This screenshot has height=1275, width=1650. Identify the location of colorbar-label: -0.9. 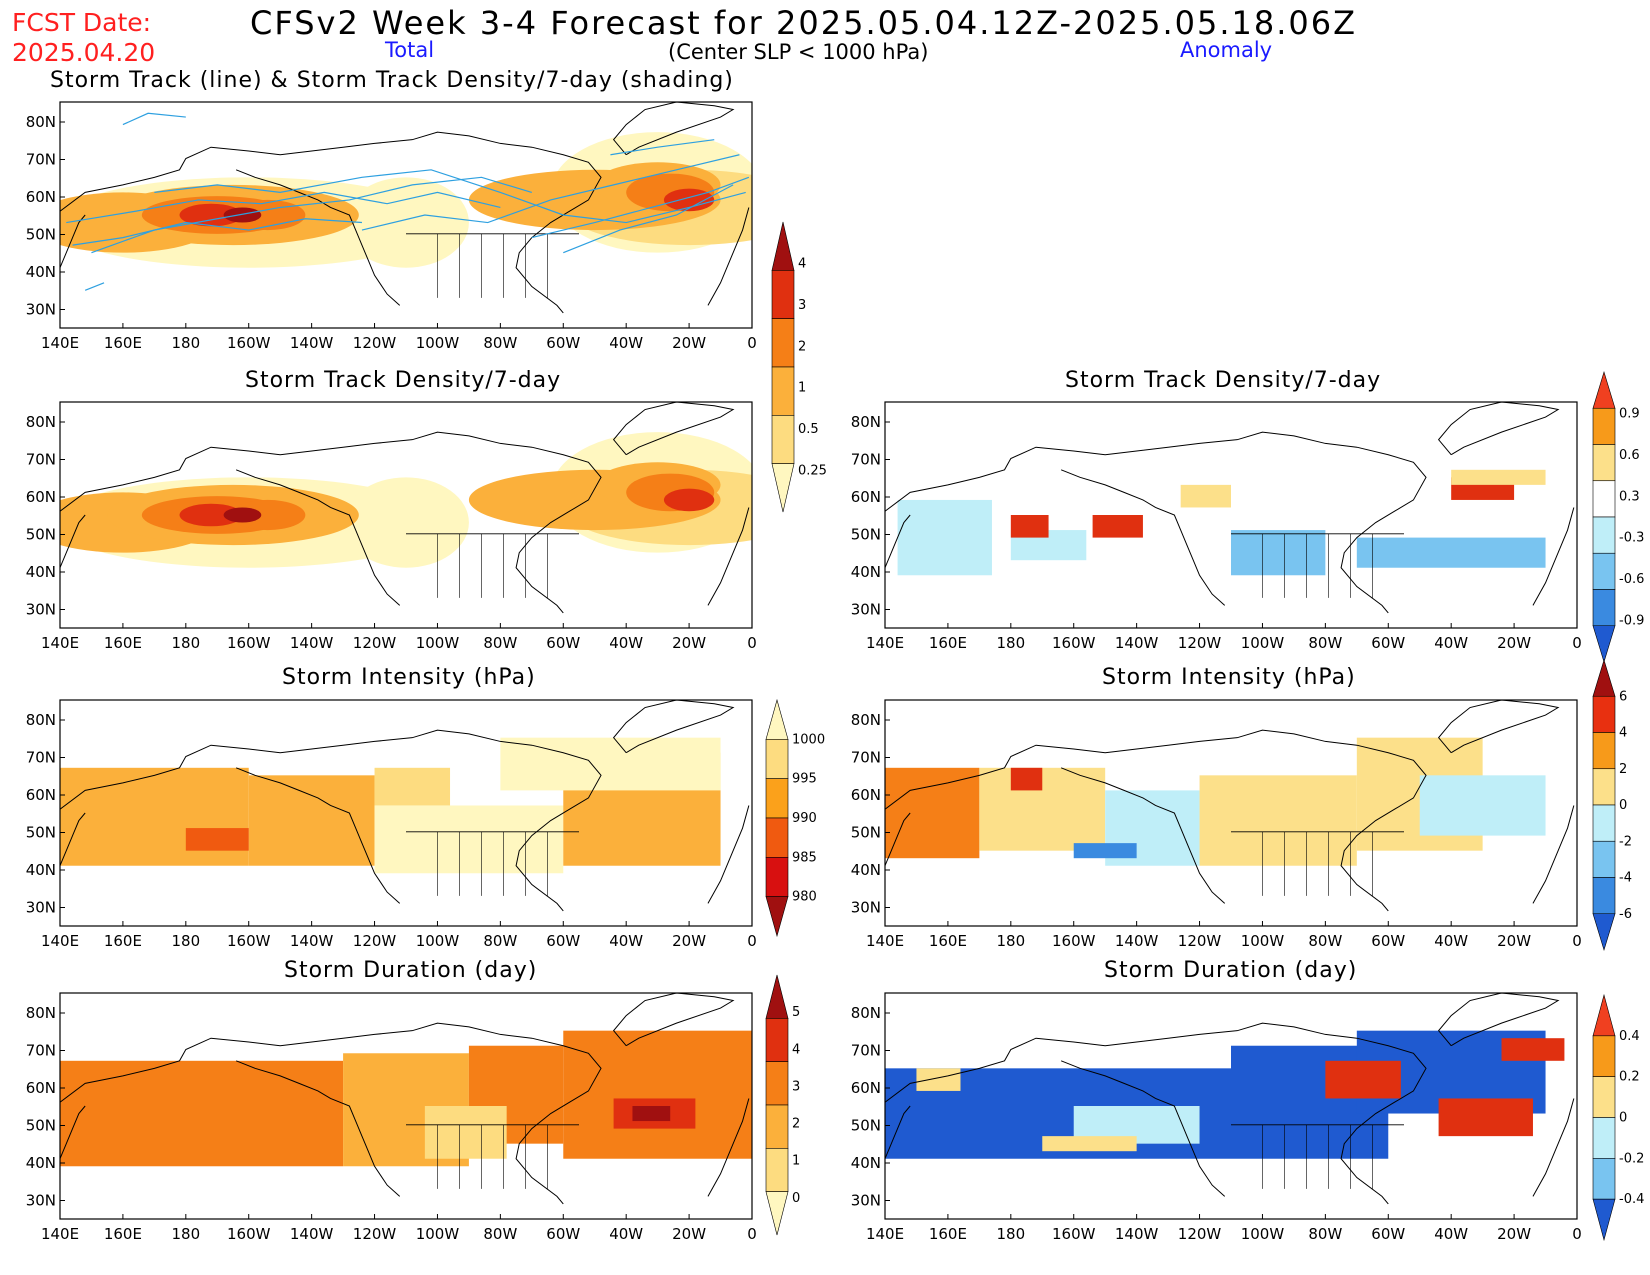
(1631, 621).